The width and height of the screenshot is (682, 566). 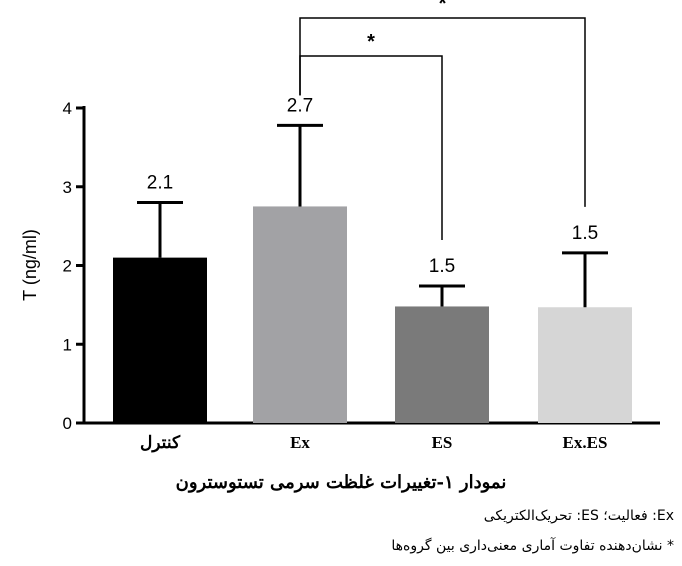 What do you see at coordinates (67, 344) in the screenshot?
I see `y-tick-label: 1` at bounding box center [67, 344].